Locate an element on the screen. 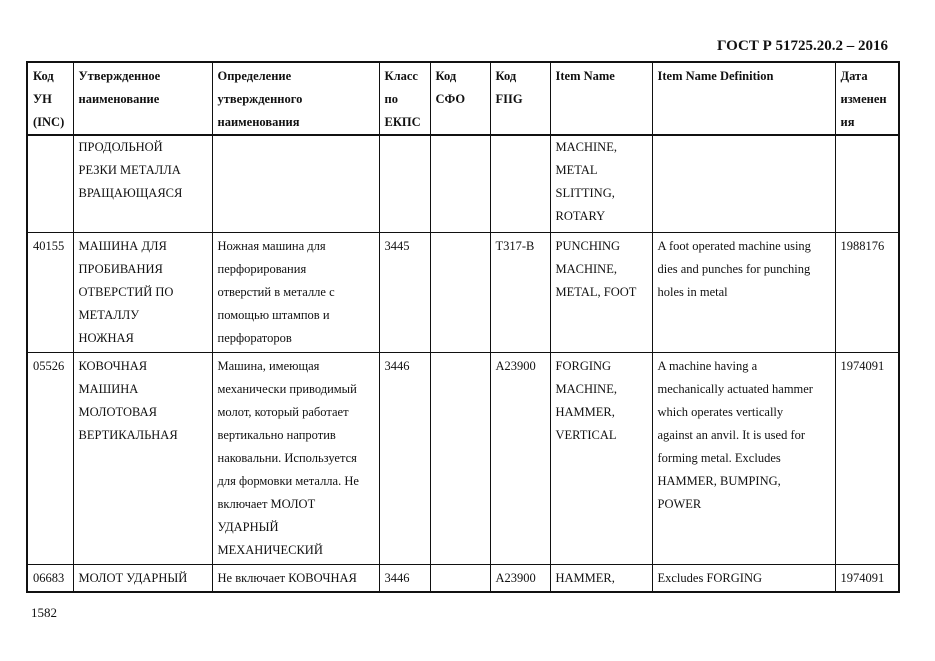  cell-text-line: Машина, имеющая is located at coordinates (268, 365).